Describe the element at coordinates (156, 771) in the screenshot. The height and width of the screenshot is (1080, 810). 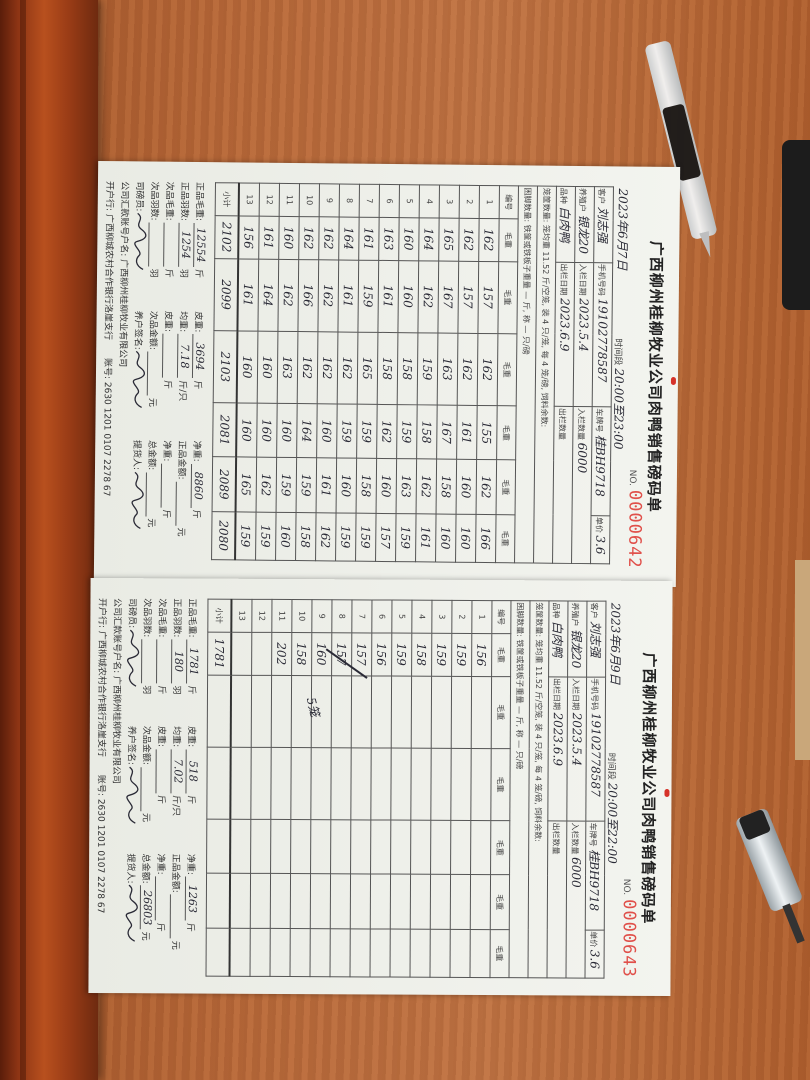
I see `bad-tare-value` at that location.